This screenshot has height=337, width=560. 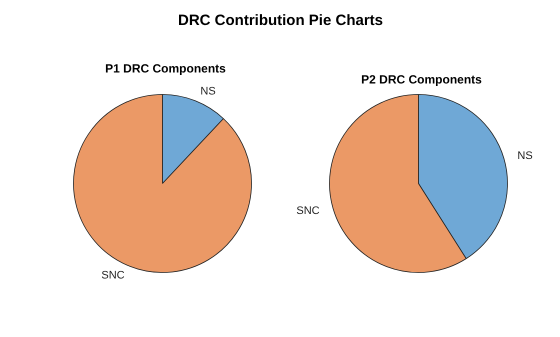 I want to click on chart-subtitle: P1 DRC Components, so click(x=165, y=69).